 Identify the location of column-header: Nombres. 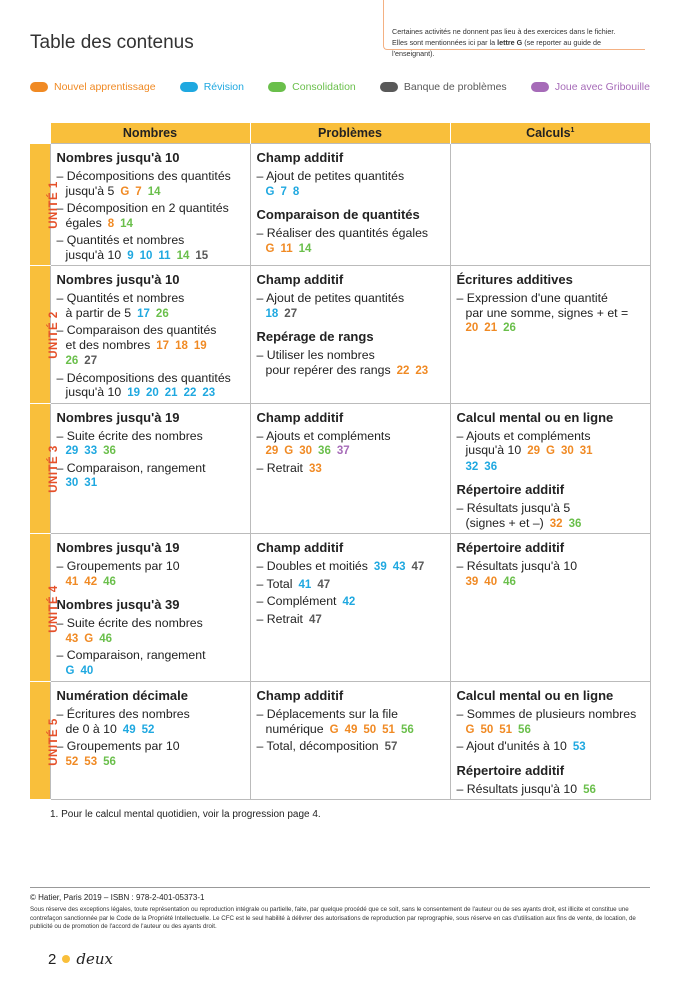
(149, 133).